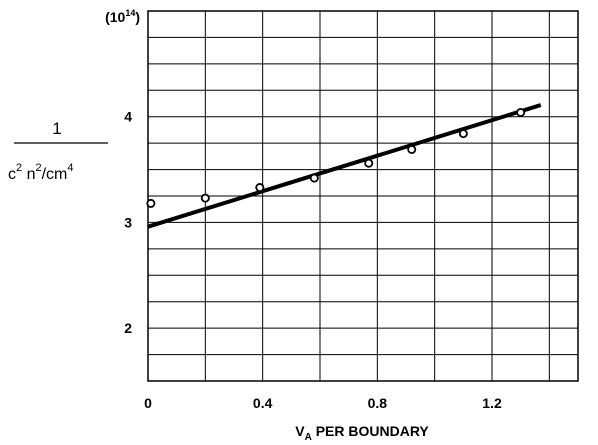  Describe the element at coordinates (336, 157) in the screenshot. I see `data-points` at that location.